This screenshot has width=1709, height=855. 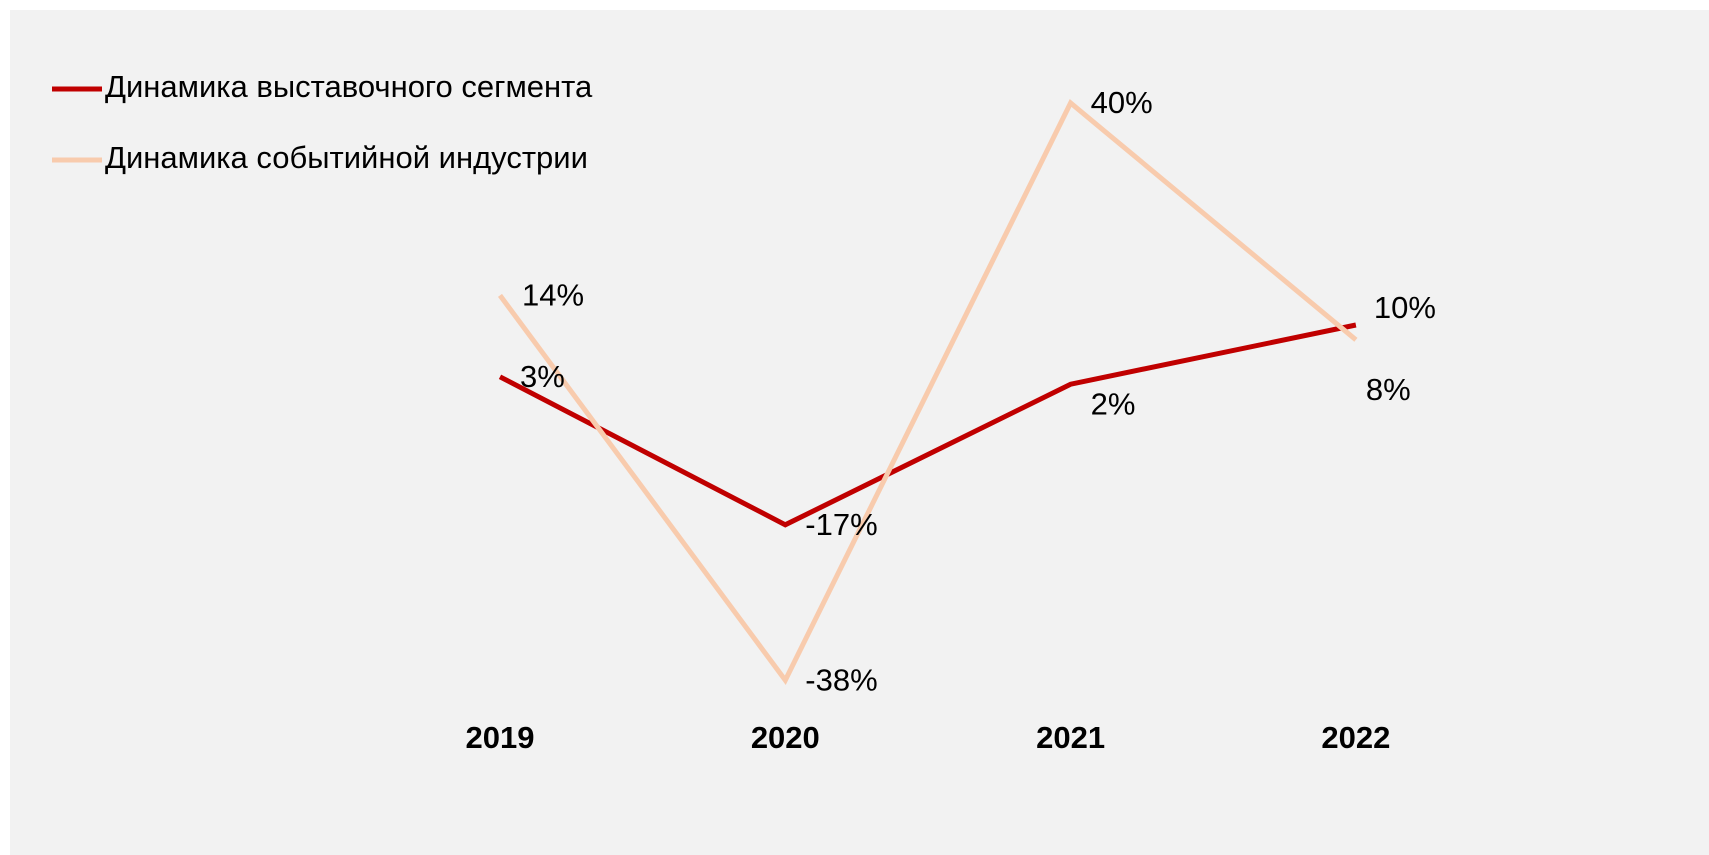 What do you see at coordinates (1355, 737) in the screenshot?
I see `x-tick-label: 2022` at bounding box center [1355, 737].